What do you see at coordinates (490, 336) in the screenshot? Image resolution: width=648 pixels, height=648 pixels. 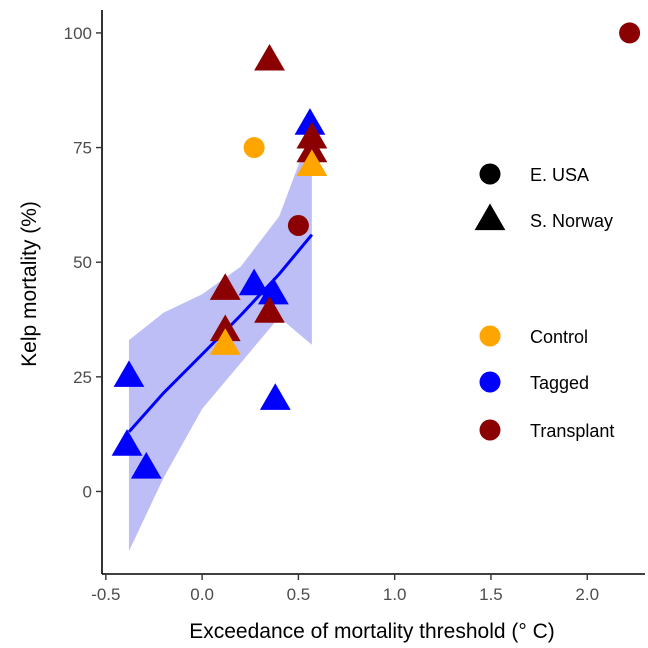 I see `legend-key-control` at bounding box center [490, 336].